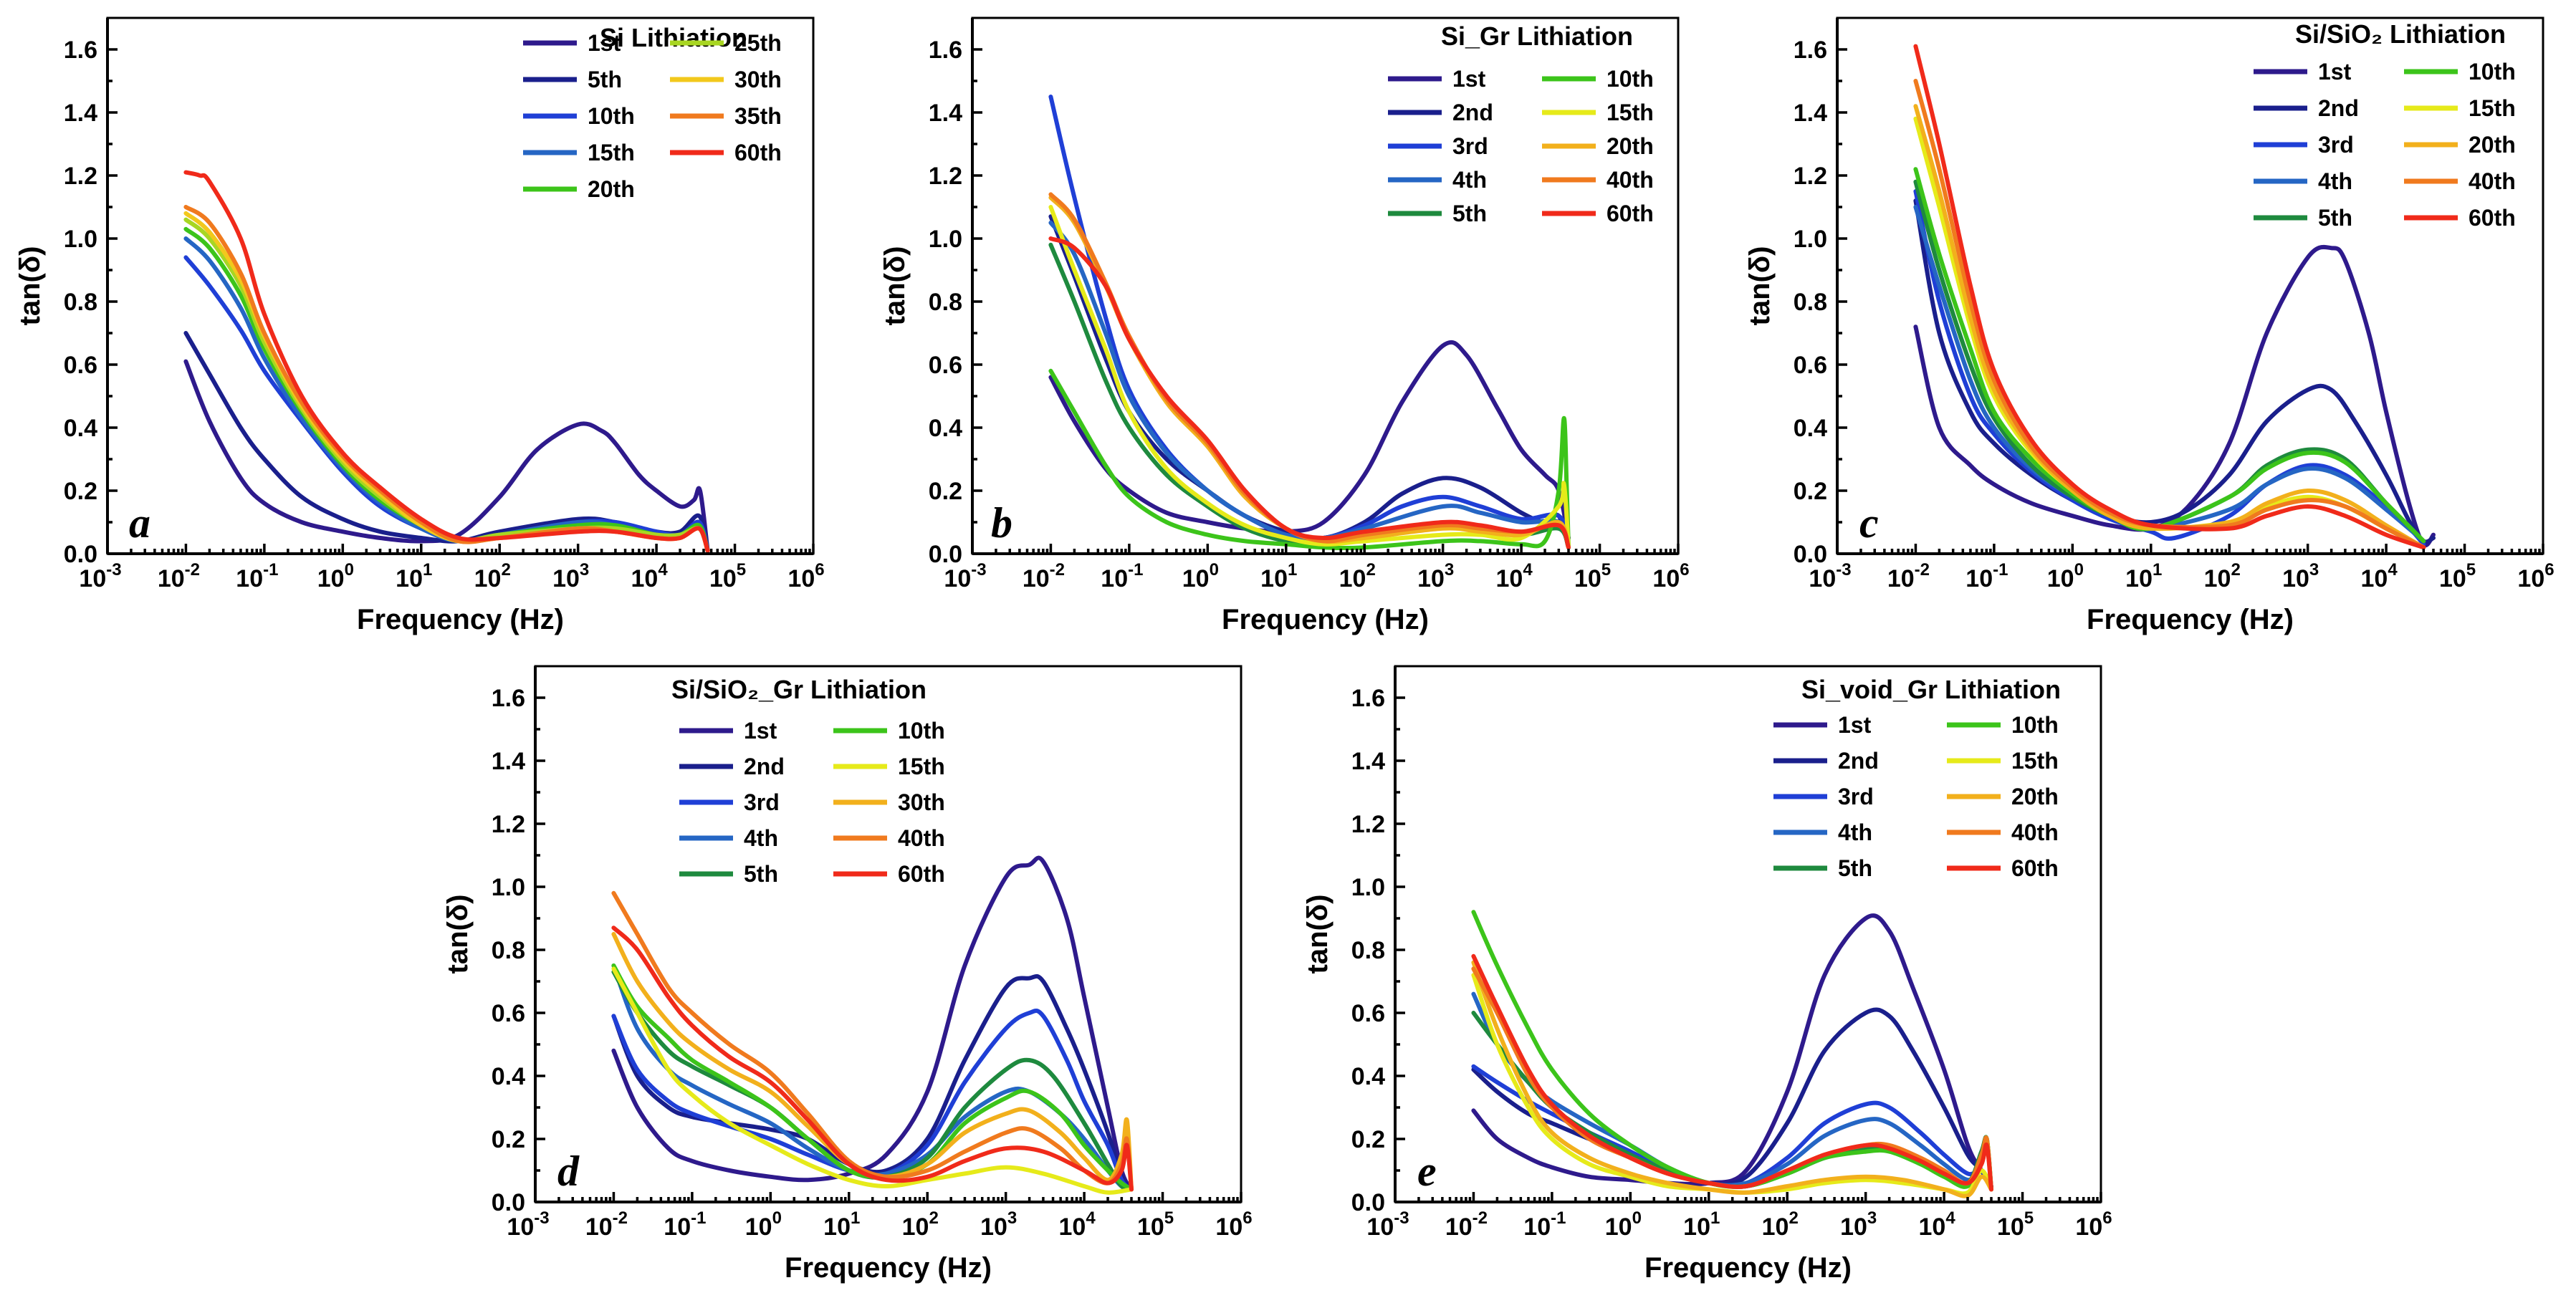 Image resolution: width=2576 pixels, height=1303 pixels. I want to click on x-tick-label: 10⁴, so click(1077, 1224).